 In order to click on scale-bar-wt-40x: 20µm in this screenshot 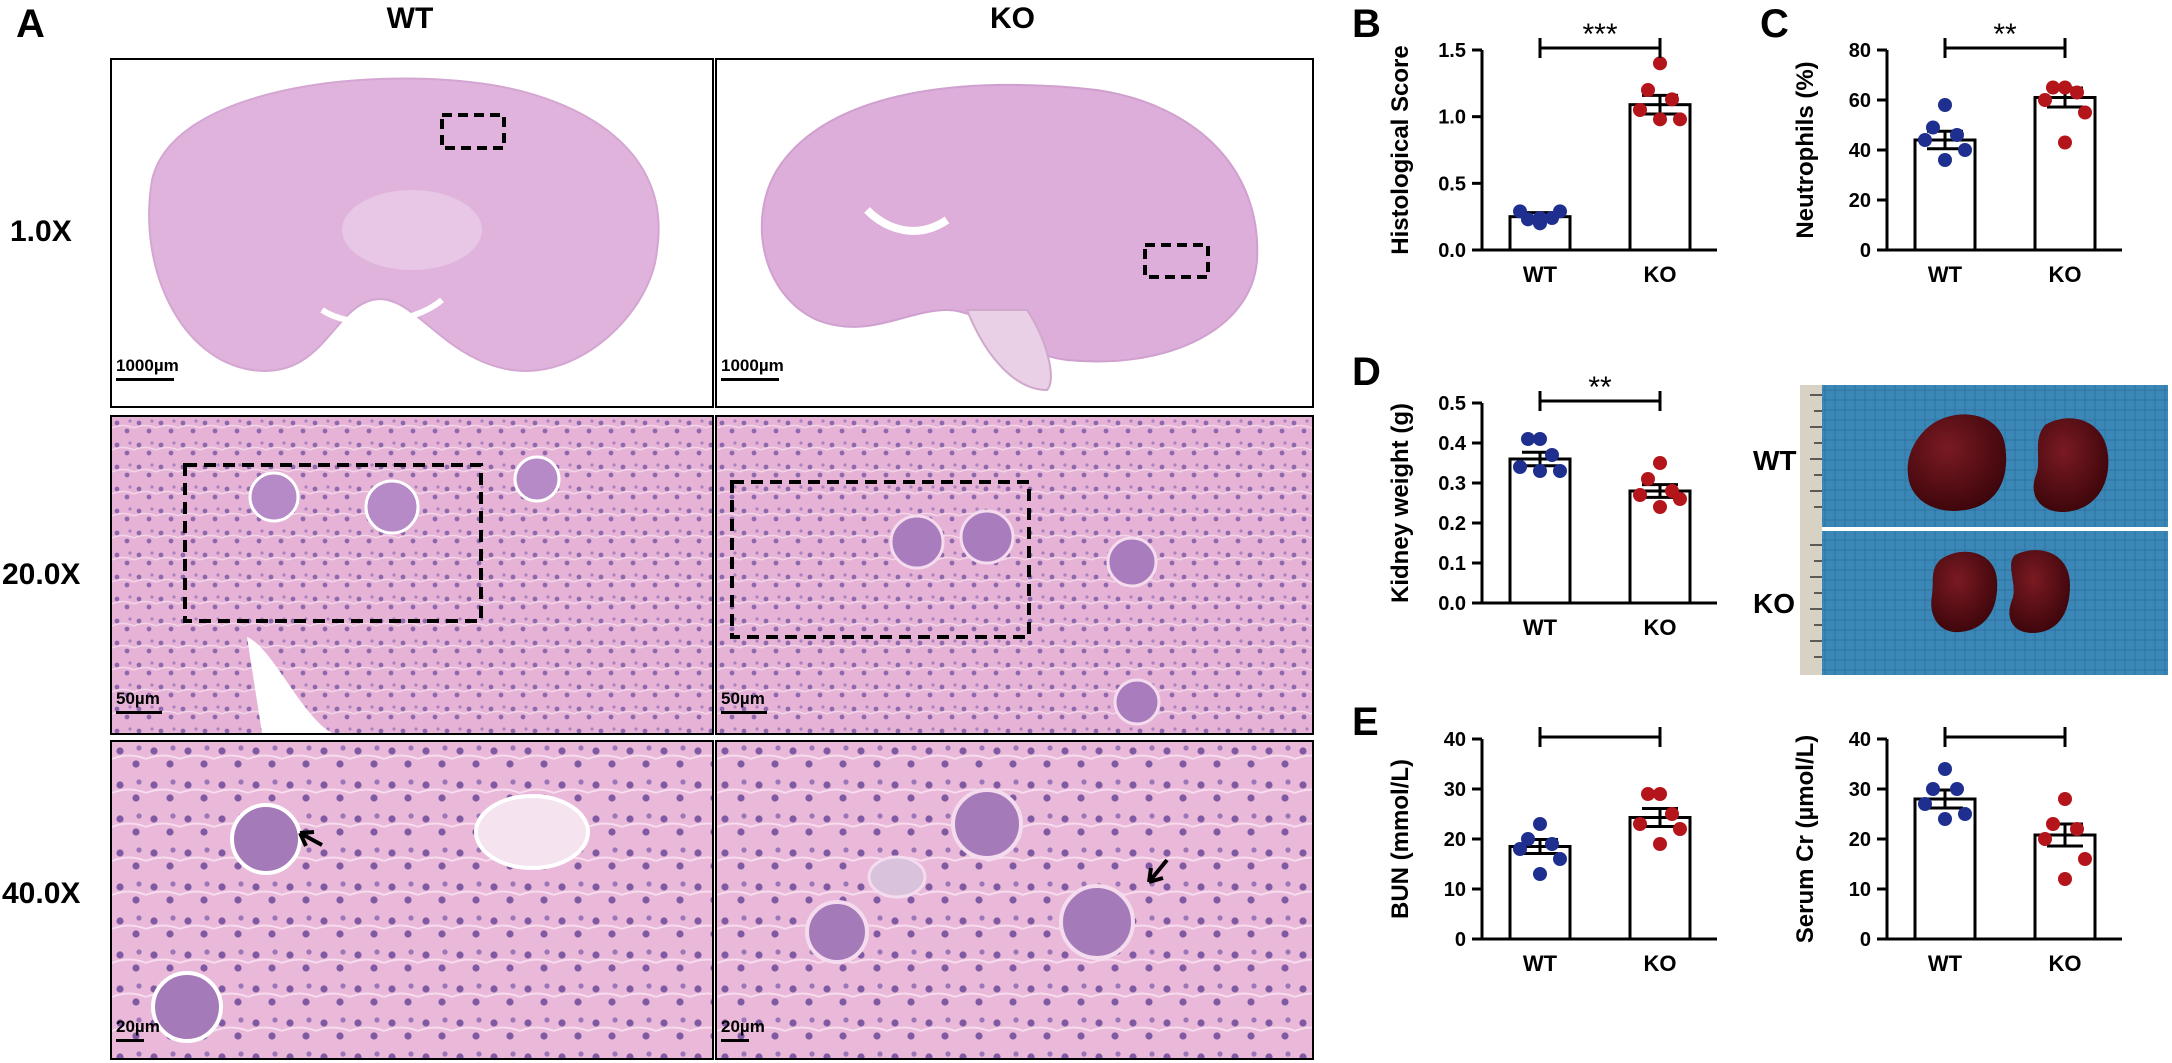, I will do `click(138, 1029)`.